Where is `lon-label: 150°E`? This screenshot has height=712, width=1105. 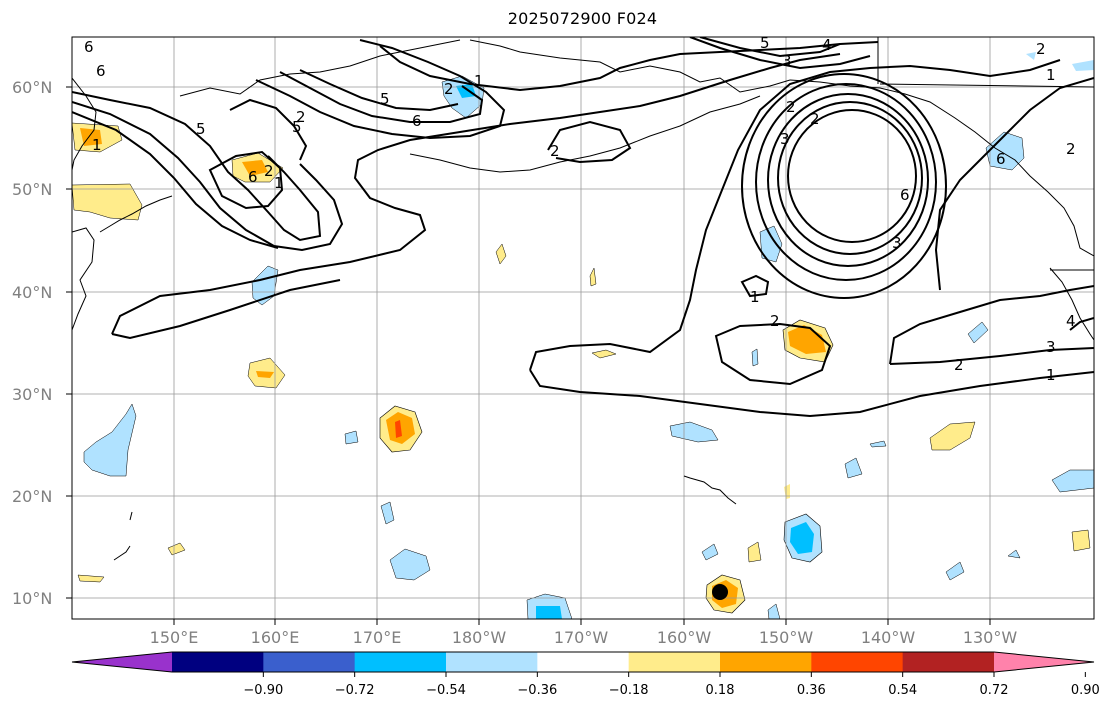 lon-label: 150°E is located at coordinates (174, 637).